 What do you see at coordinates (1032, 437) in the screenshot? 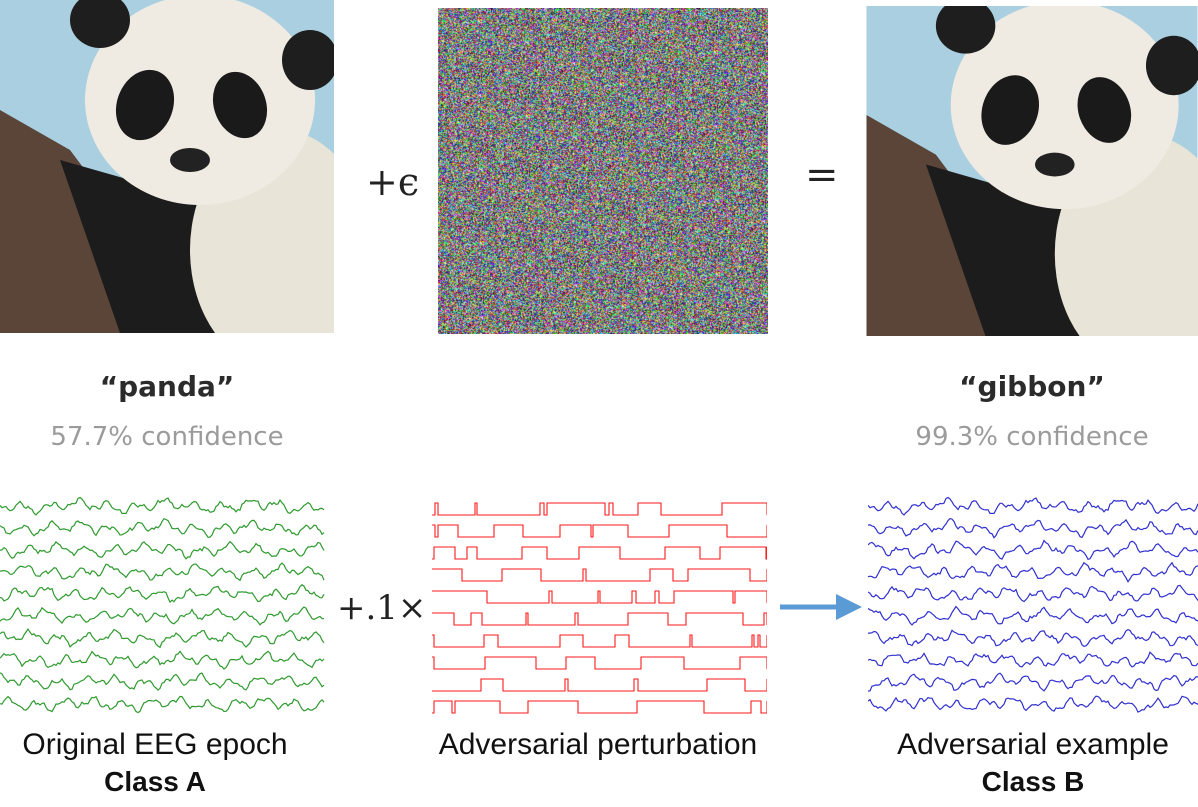
I see `right-confidence: 99.3% confidence` at bounding box center [1032, 437].